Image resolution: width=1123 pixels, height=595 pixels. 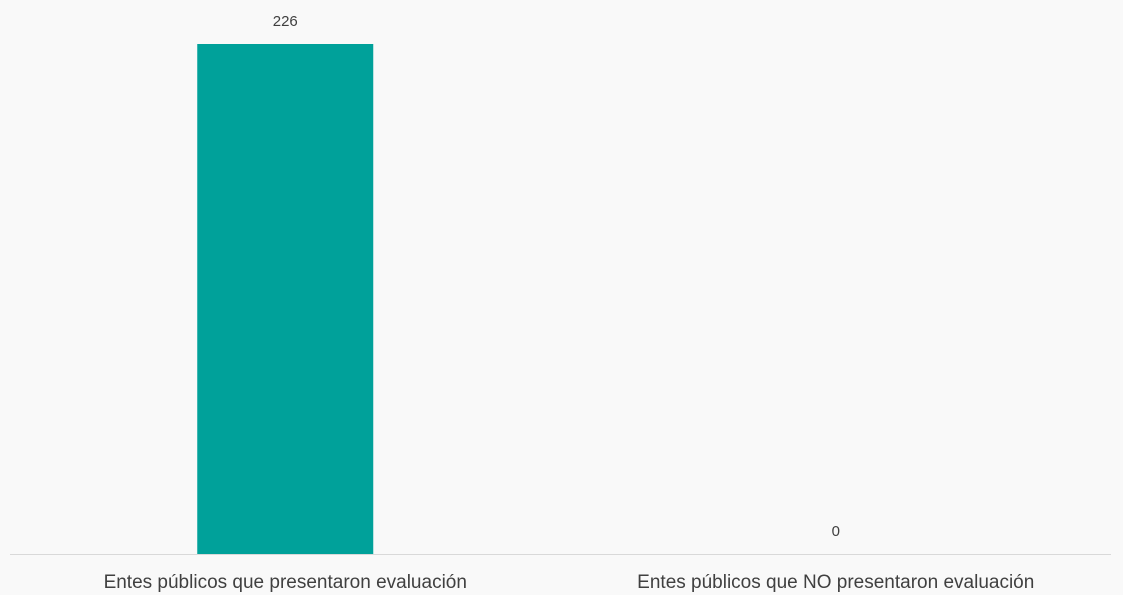 I want to click on data-label-1: 226, so click(x=285, y=21).